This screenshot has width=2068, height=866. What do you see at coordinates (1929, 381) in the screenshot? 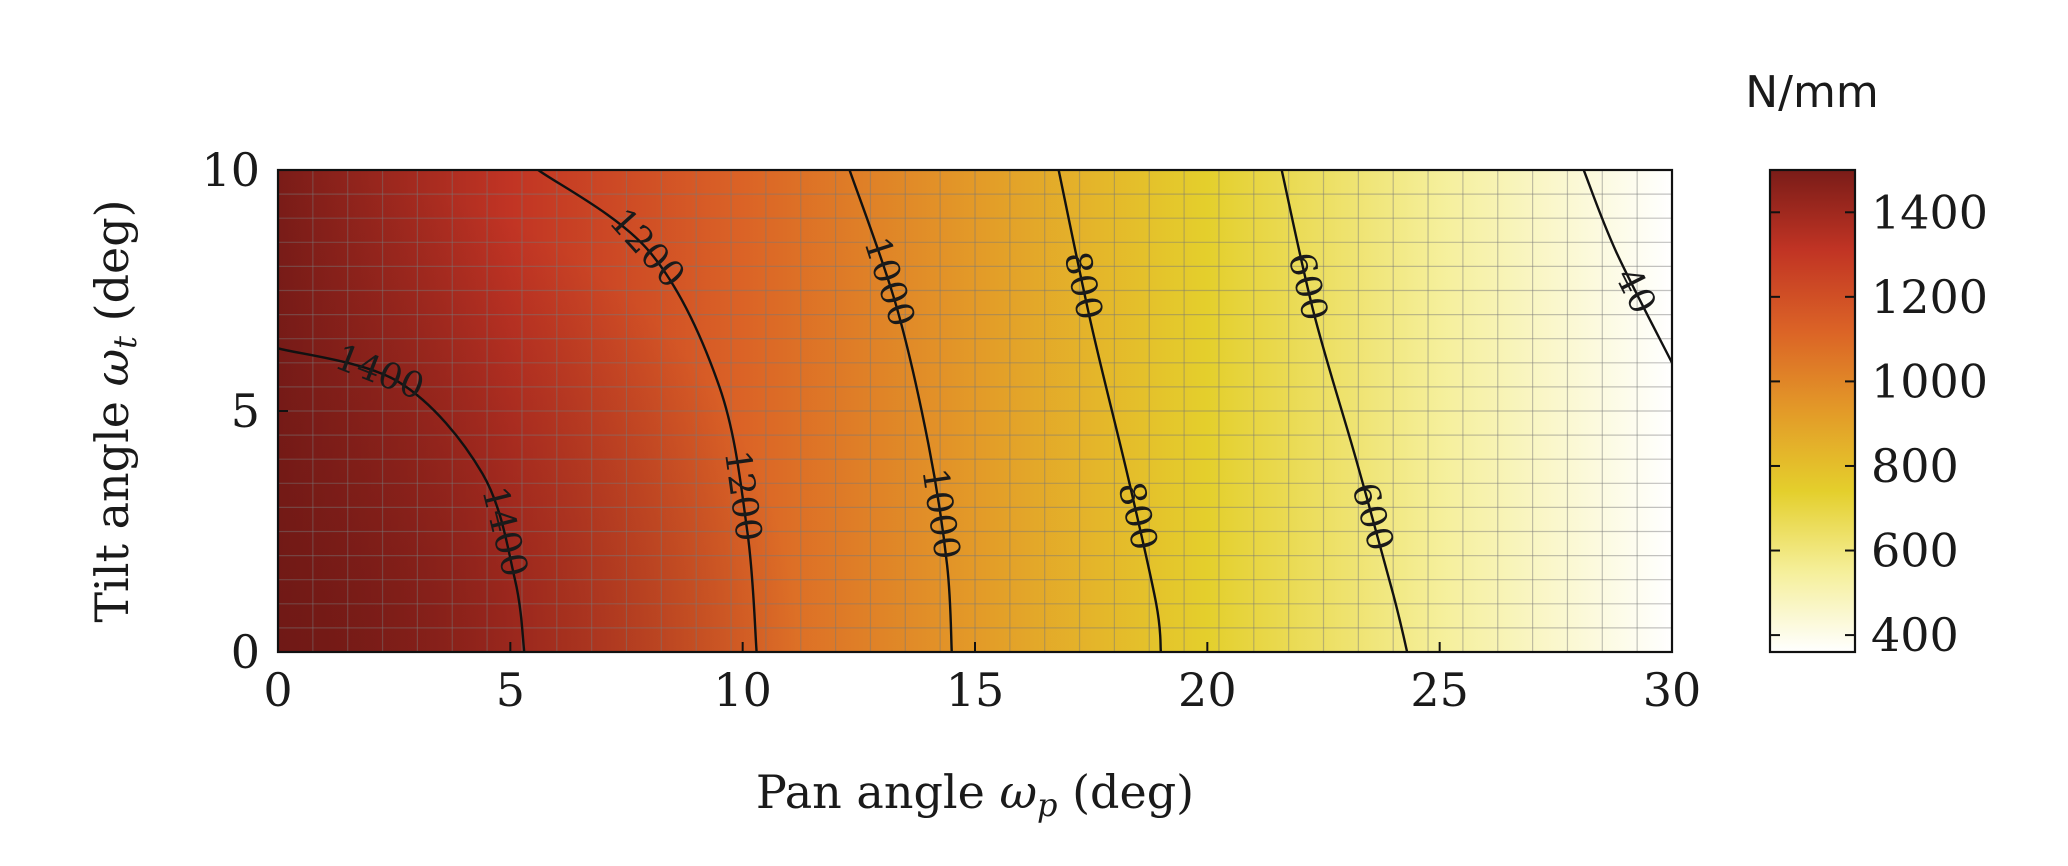
I see `colorbar-tick-label: 1000` at bounding box center [1929, 381].